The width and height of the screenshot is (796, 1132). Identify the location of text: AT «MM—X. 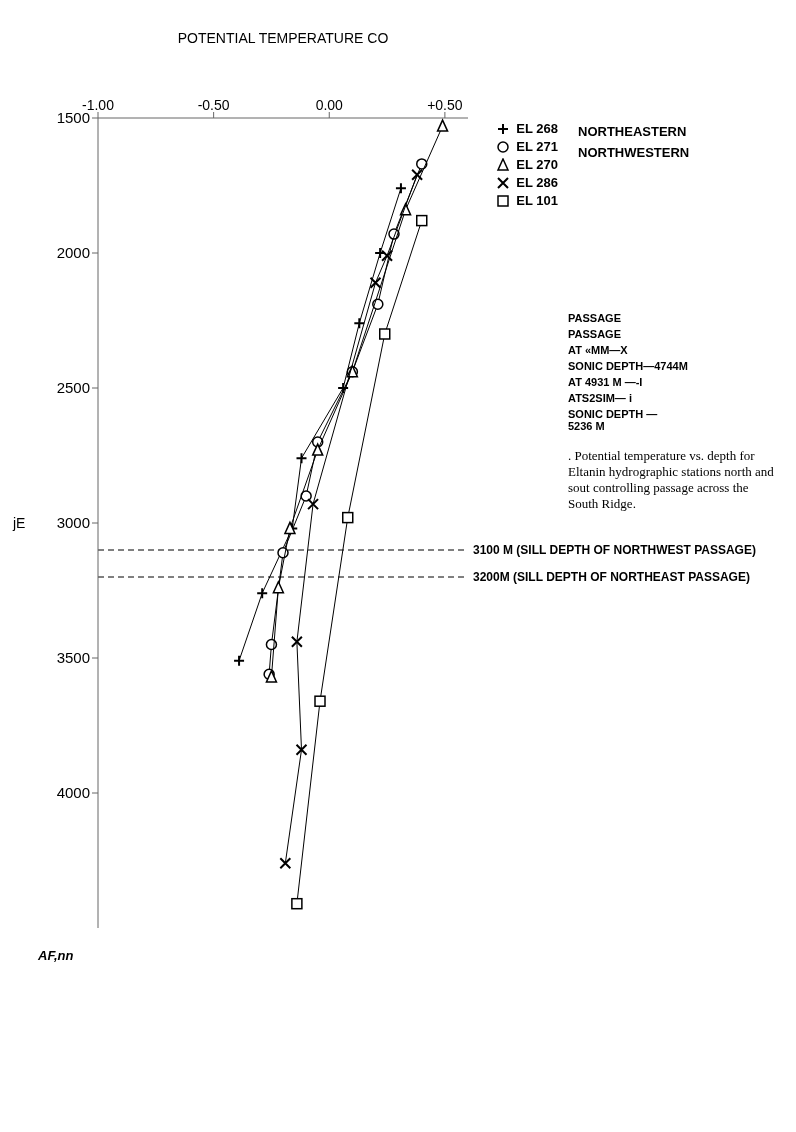
(598, 350).